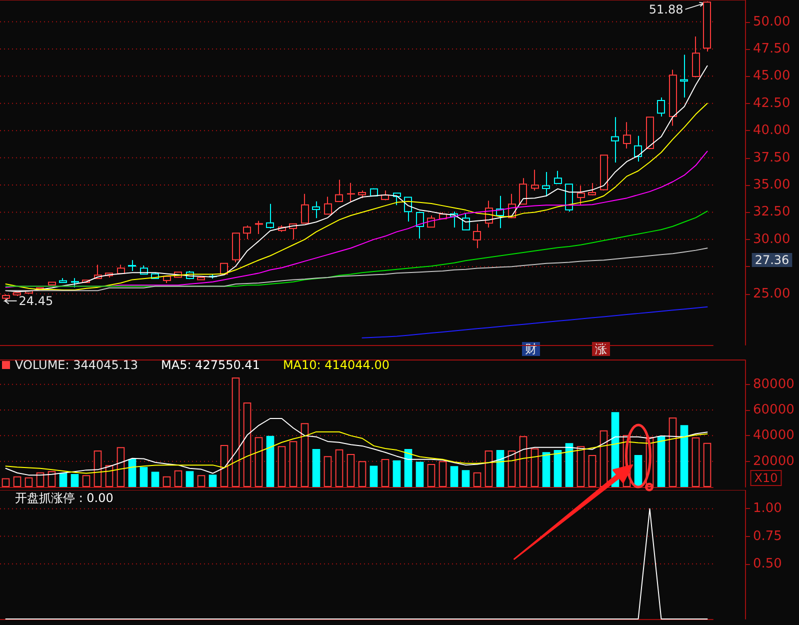  What do you see at coordinates (771, 76) in the screenshot?
I see `y-tick-label: 45.00` at bounding box center [771, 76].